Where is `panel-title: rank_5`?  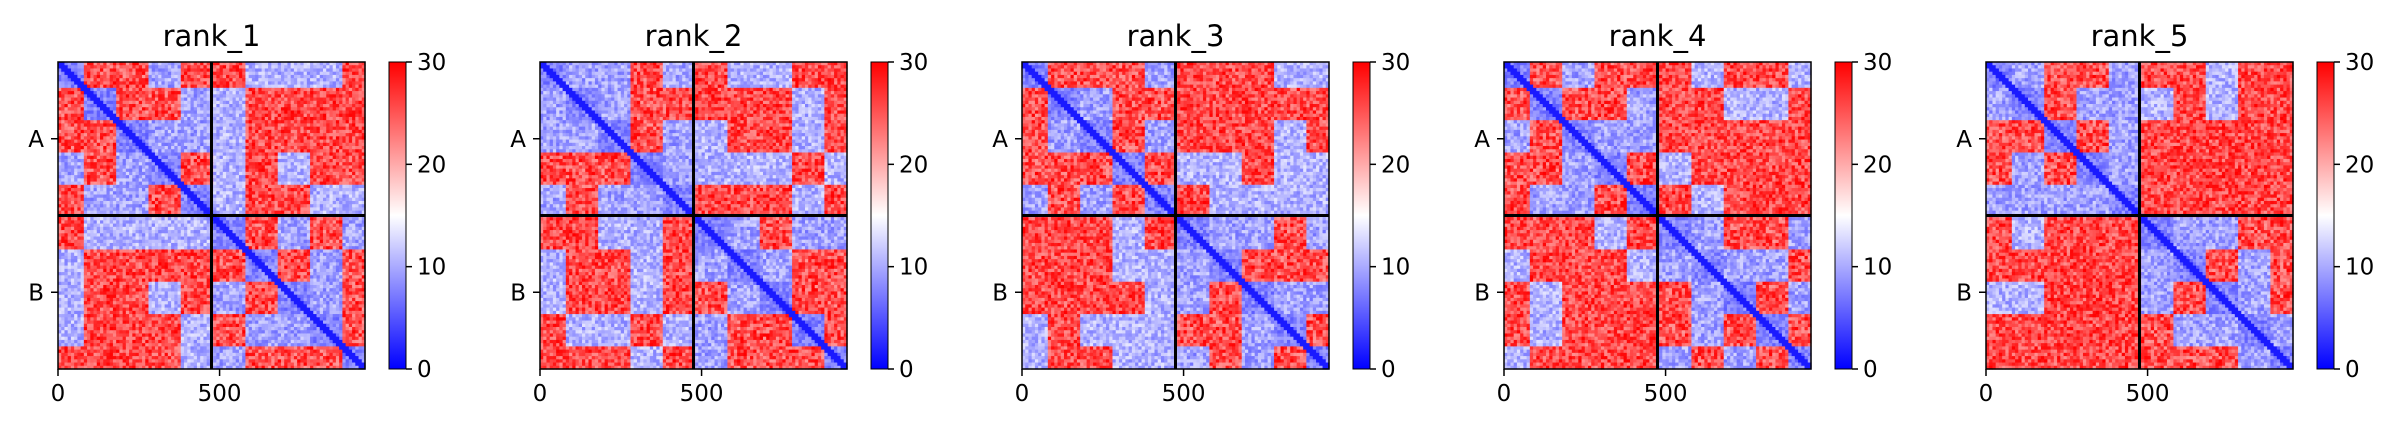 panel-title: rank_5 is located at coordinates (2140, 36).